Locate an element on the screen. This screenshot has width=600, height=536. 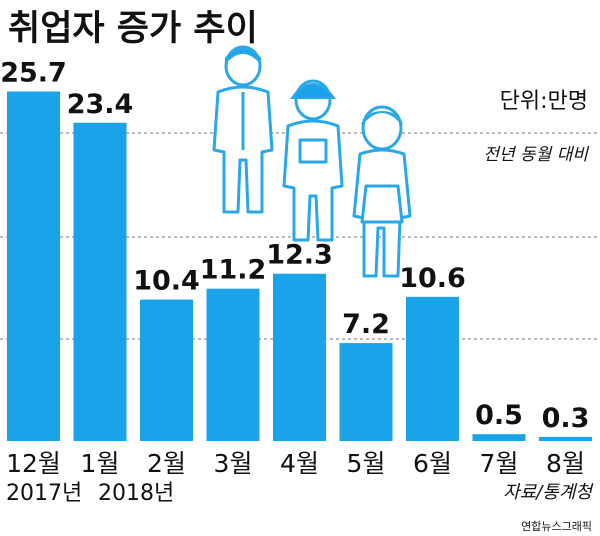
value-label: 7.2 is located at coordinates (366, 324).